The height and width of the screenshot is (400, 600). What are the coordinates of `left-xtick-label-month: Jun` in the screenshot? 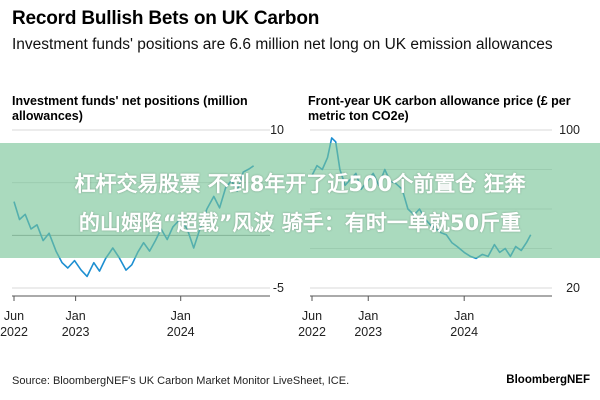 It's located at (14, 316).